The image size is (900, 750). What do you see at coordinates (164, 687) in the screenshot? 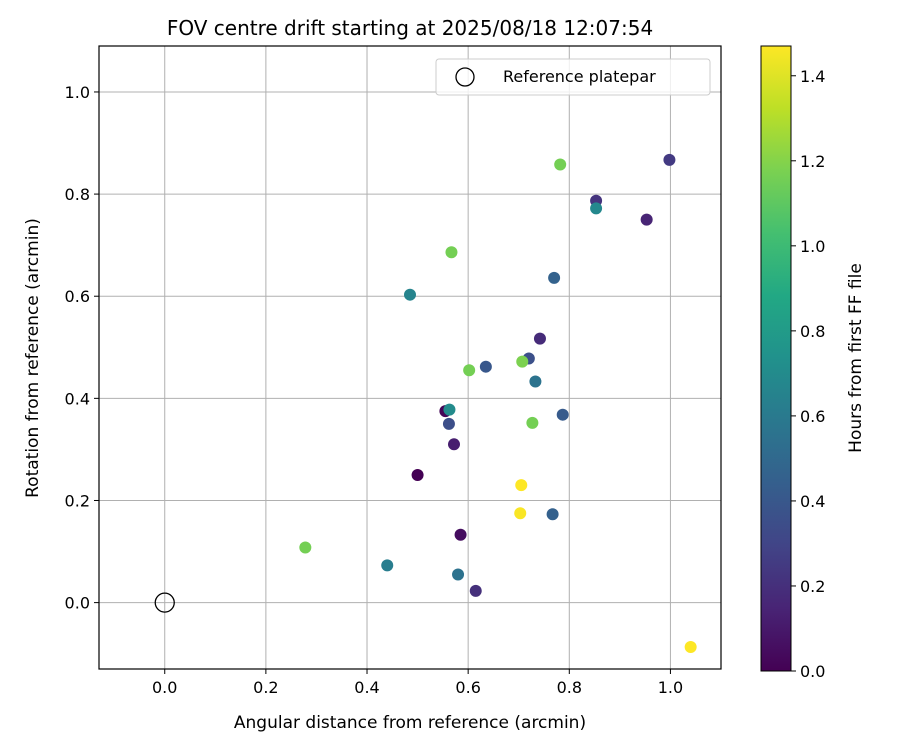
I see `x-tick-label: 0.0` at bounding box center [164, 687].